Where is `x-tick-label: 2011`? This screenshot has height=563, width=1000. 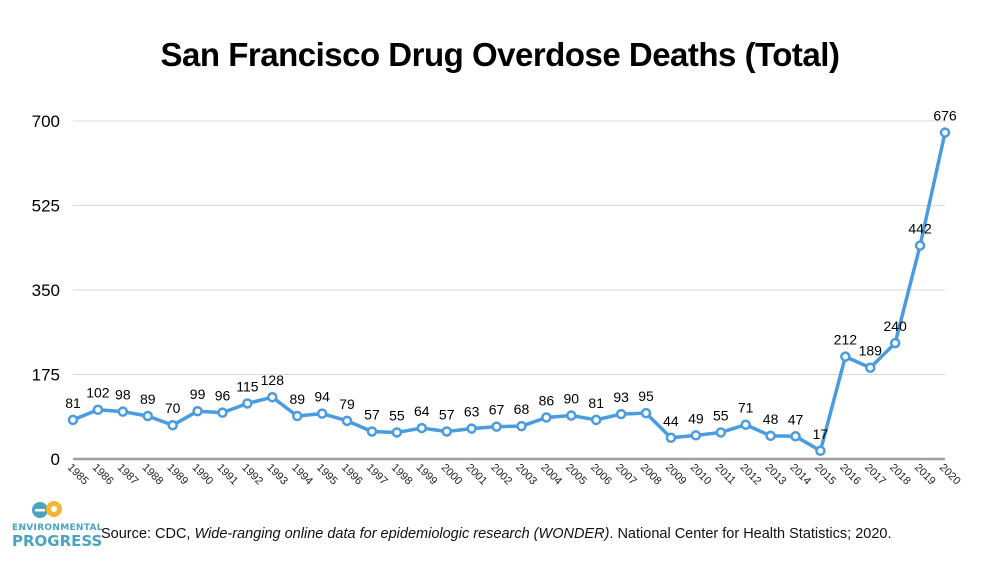
x-tick-label: 2011 is located at coordinates (725, 474).